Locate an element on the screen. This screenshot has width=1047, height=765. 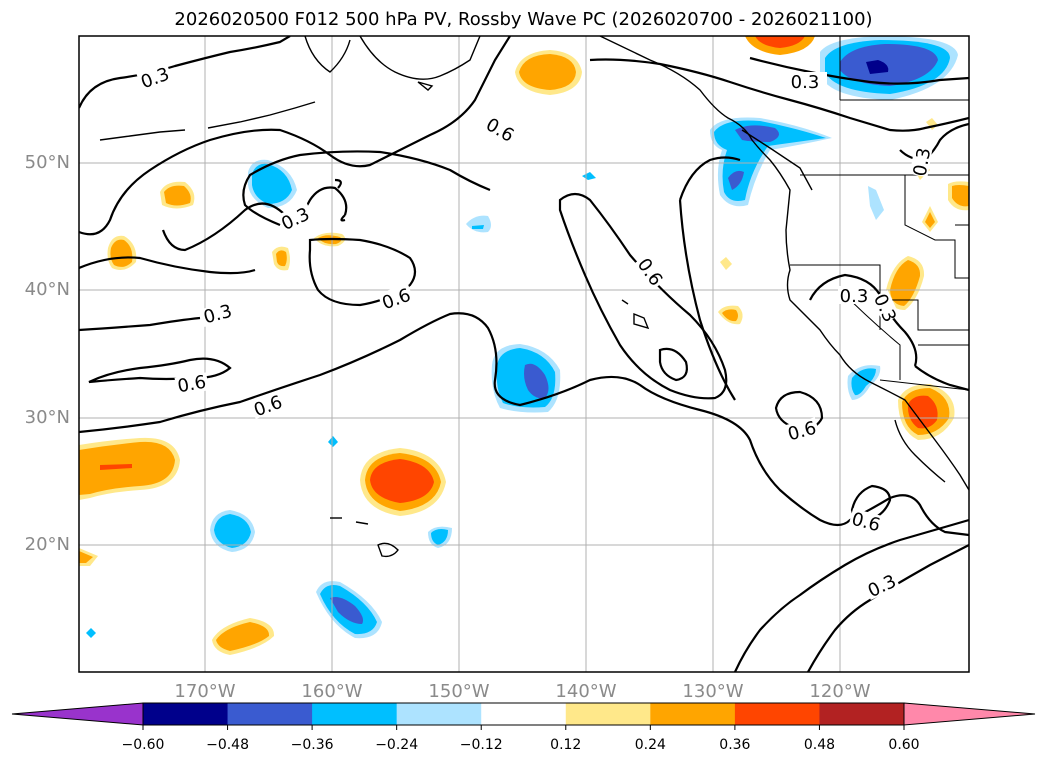
colorbar-tick-label: 0.12 is located at coordinates (566, 745).